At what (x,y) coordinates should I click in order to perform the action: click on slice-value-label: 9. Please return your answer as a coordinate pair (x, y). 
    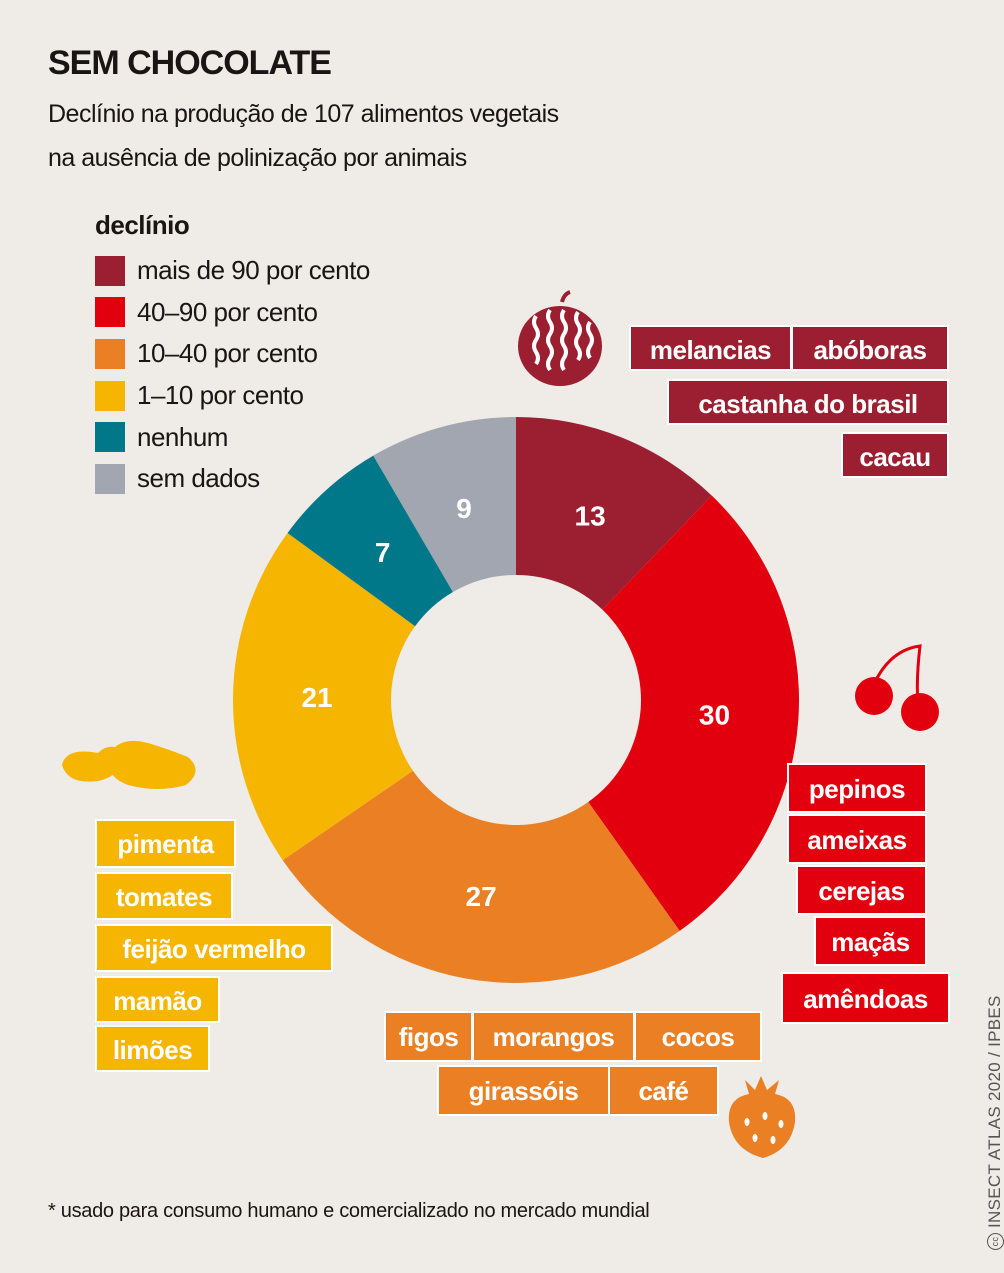
    Looking at the image, I should click on (464, 508).